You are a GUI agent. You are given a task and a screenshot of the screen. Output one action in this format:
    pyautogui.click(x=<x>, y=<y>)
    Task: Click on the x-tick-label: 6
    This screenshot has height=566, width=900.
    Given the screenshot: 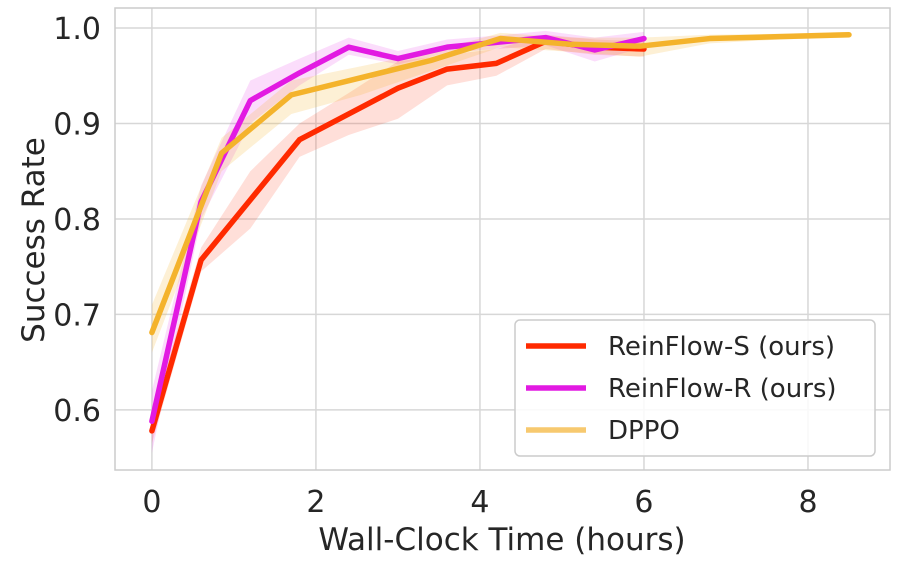 What is the action you would take?
    pyautogui.click(x=643, y=502)
    